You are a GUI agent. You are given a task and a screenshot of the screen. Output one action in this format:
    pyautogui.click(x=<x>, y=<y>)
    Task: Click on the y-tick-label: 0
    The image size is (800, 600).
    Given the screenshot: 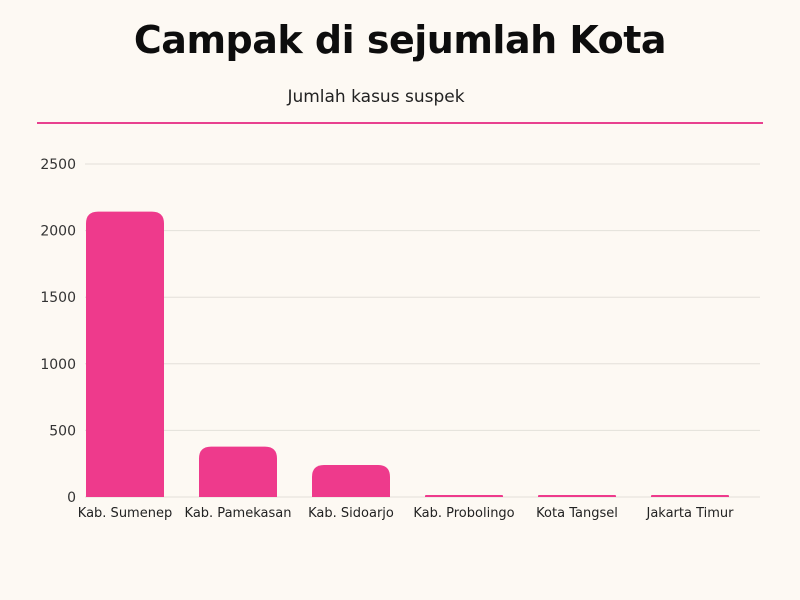 What is the action you would take?
    pyautogui.click(x=71, y=498)
    